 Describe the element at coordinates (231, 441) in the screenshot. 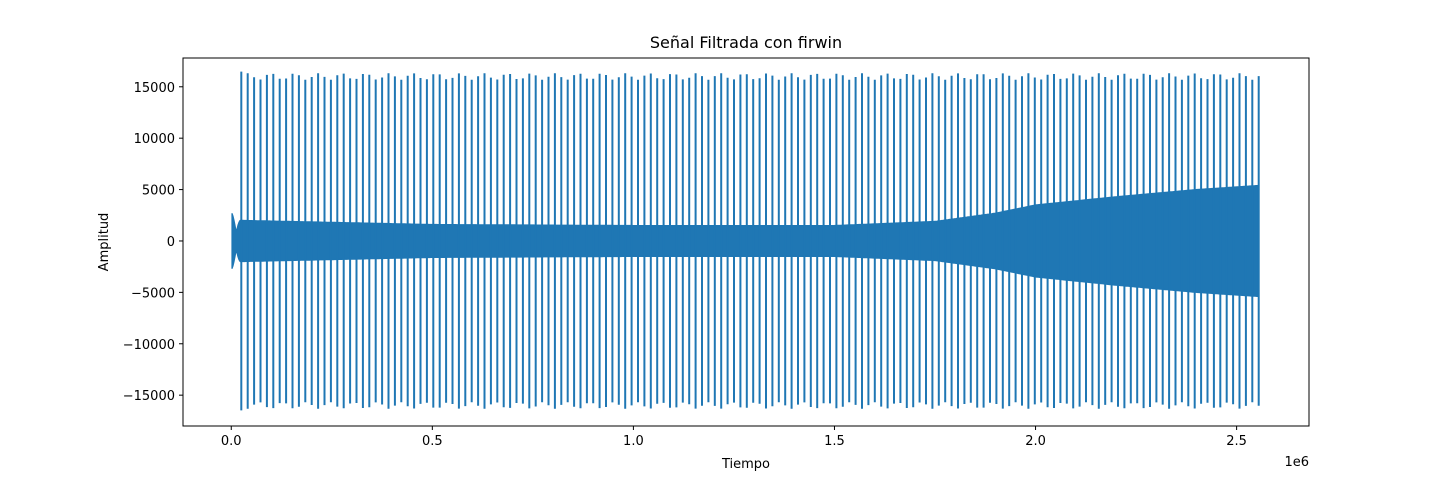

I see `x-tick-label: 0.0` at that location.